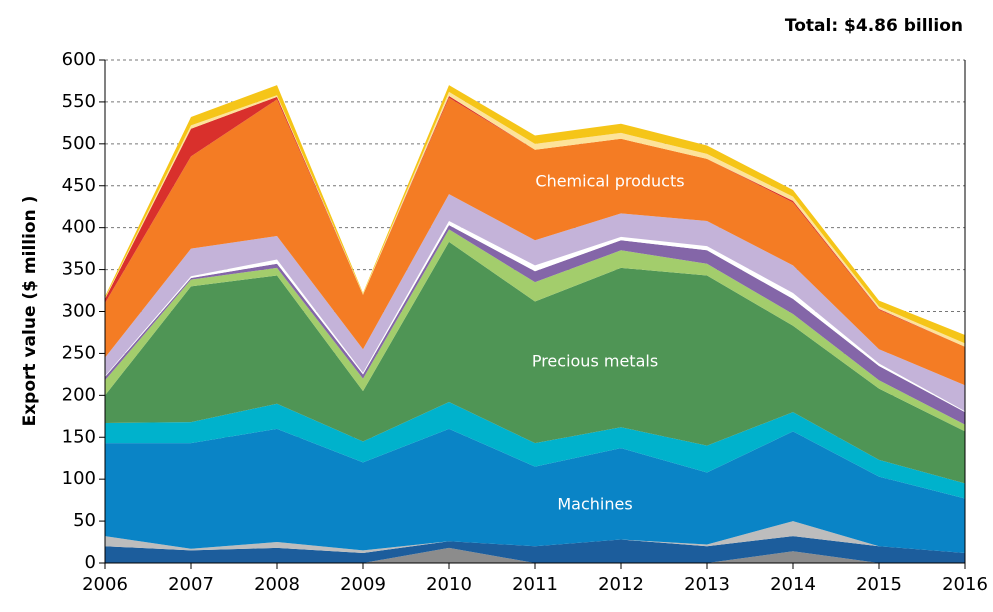 The width and height of the screenshot is (993, 612). What do you see at coordinates (594, 504) in the screenshot?
I see `annotation: Machines` at bounding box center [594, 504].